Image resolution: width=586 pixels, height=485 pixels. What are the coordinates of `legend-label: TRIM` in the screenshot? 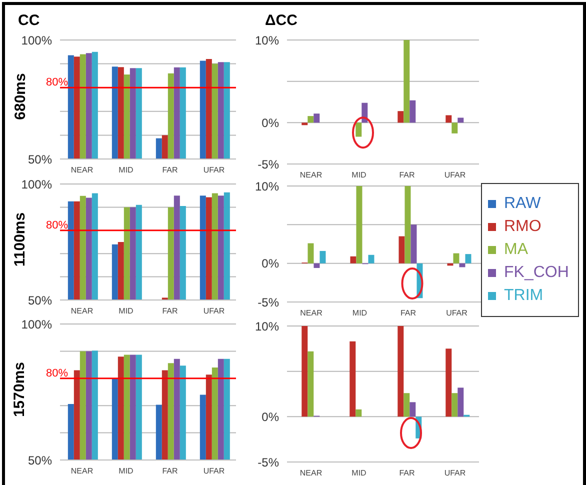 It's located at (524, 296).